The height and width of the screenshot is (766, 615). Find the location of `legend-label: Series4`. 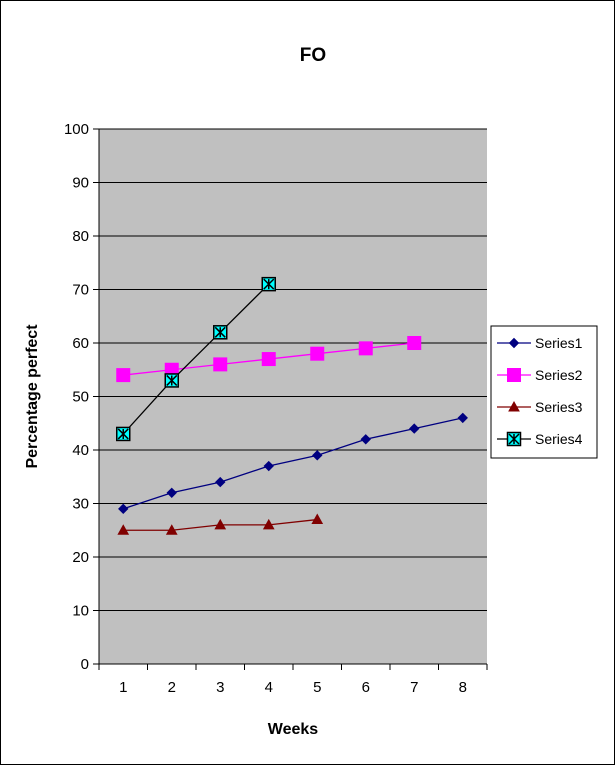

legend-label: Series4 is located at coordinates (559, 439).